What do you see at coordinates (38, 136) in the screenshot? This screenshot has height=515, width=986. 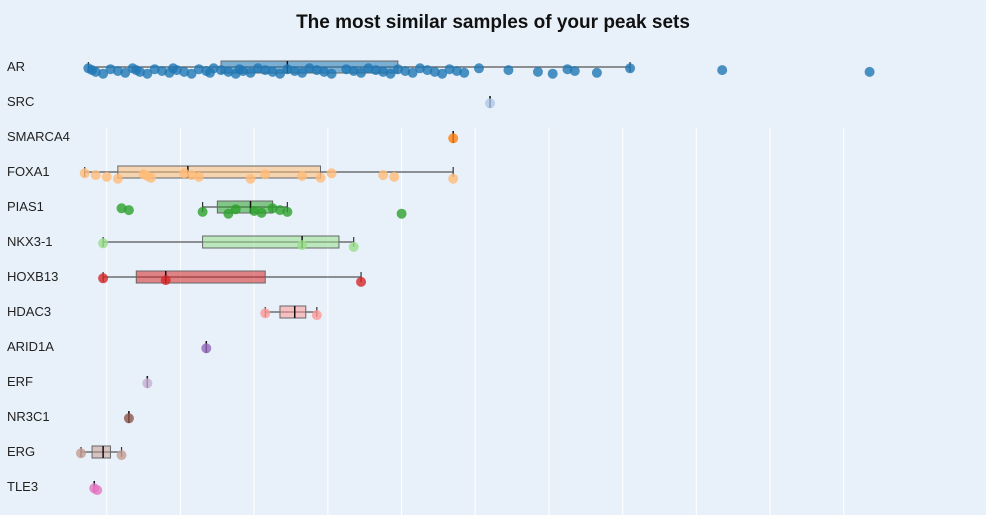 I see `series-label: SMARCA4` at bounding box center [38, 136].